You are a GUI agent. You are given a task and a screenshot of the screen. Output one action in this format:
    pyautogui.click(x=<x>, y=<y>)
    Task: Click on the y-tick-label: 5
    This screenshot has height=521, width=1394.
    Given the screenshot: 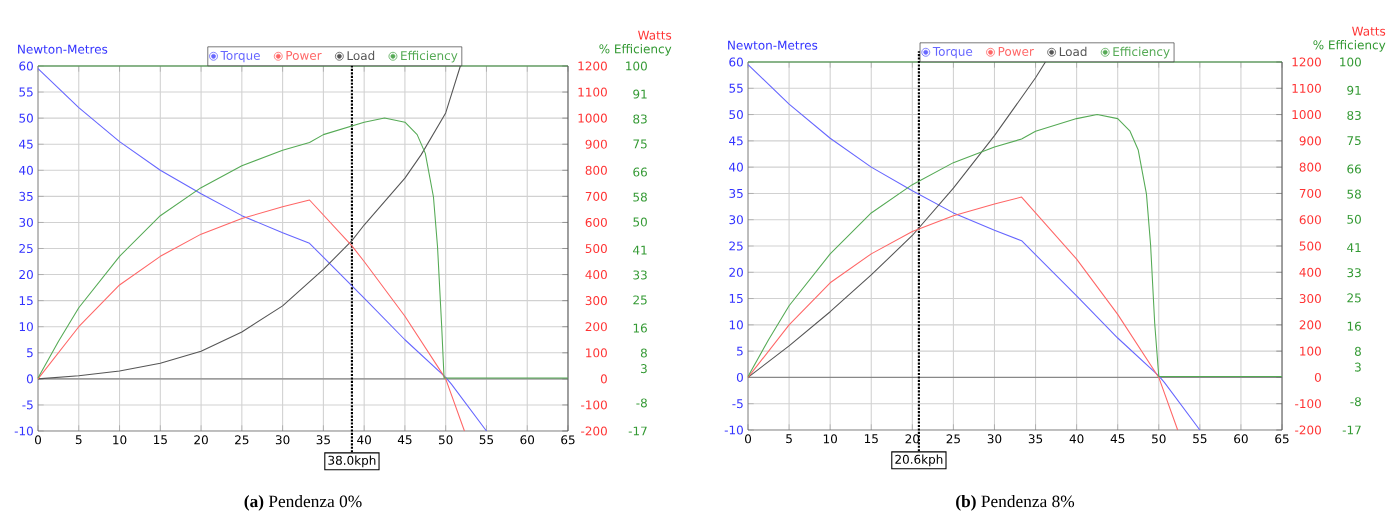 What is the action you would take?
    pyautogui.click(x=30, y=353)
    